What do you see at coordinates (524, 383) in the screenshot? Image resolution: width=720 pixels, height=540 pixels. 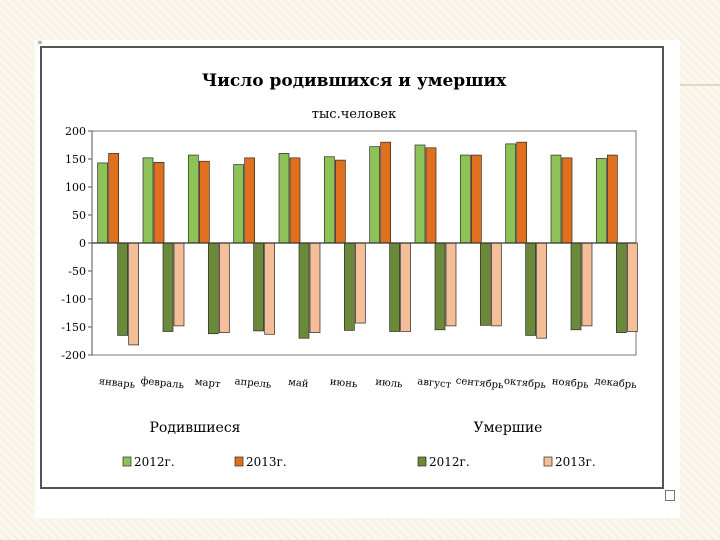 I see `x-tick-label: октябрь` at bounding box center [524, 383].